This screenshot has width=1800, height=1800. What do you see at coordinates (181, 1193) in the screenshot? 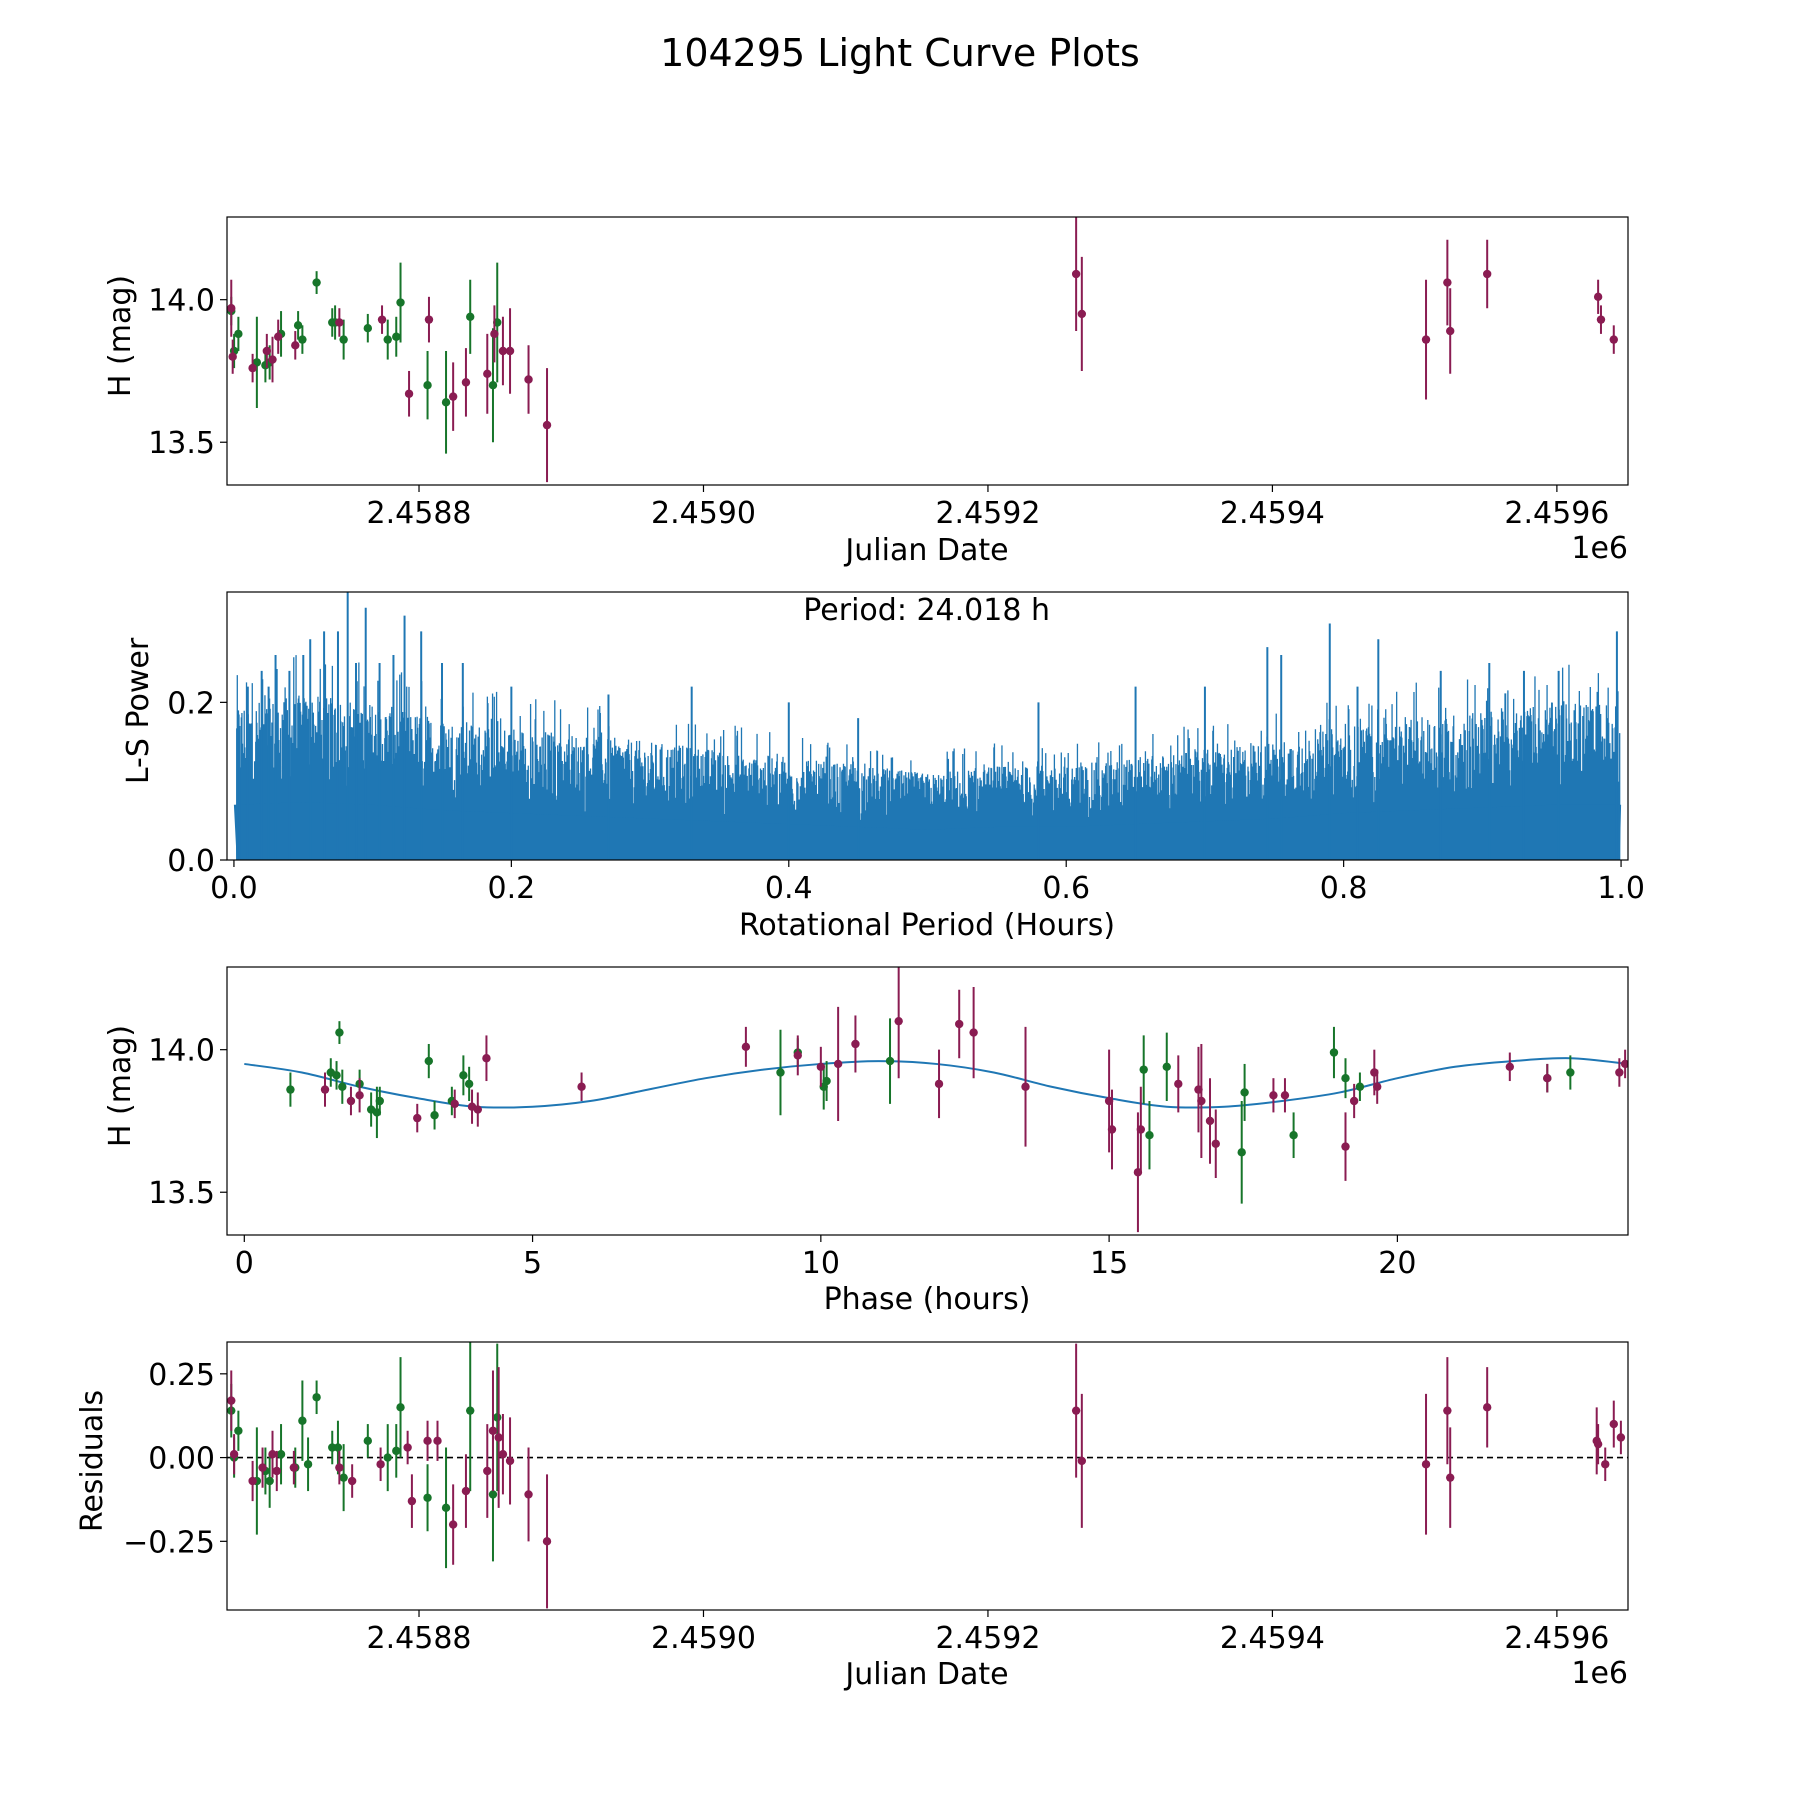
I see `phased-ytick-label: 13.5` at bounding box center [181, 1193].